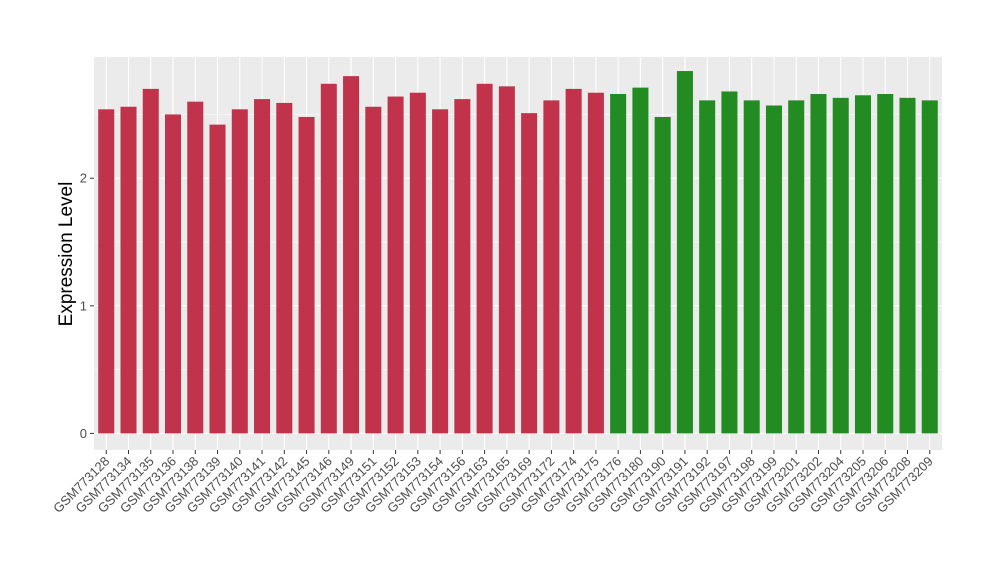  I want to click on bar-GSM773175, so click(595, 263).